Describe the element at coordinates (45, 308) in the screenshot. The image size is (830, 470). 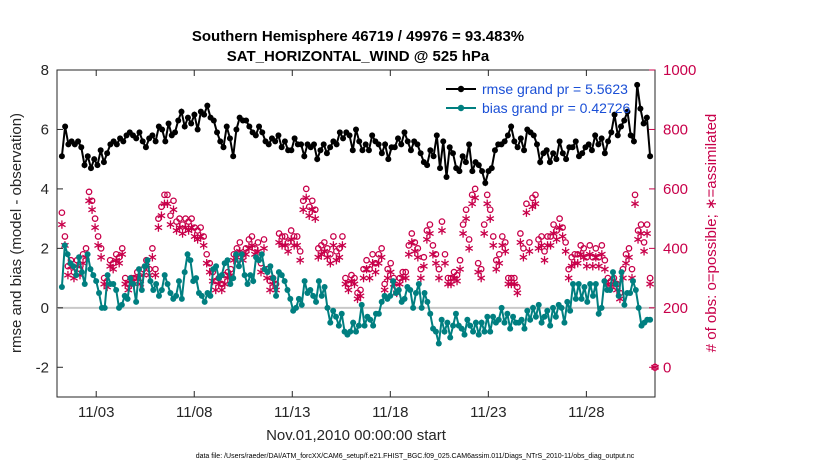
I see `y-tick-label-left: 0` at that location.